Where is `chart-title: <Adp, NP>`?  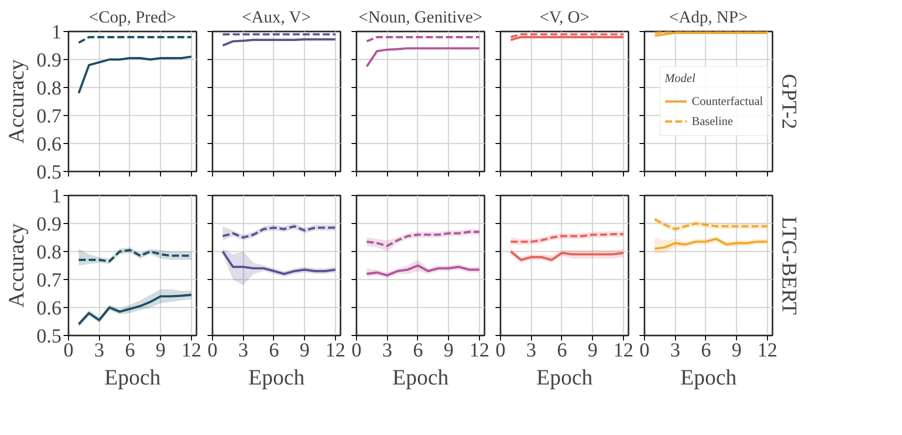
chart-title: <Adp, NP> is located at coordinates (708, 17).